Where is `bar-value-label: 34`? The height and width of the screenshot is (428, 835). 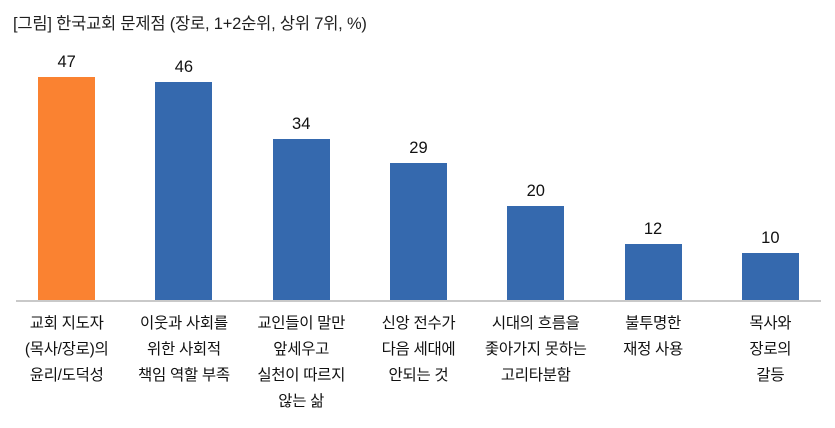
bar-value-label: 34 is located at coordinates (301, 123).